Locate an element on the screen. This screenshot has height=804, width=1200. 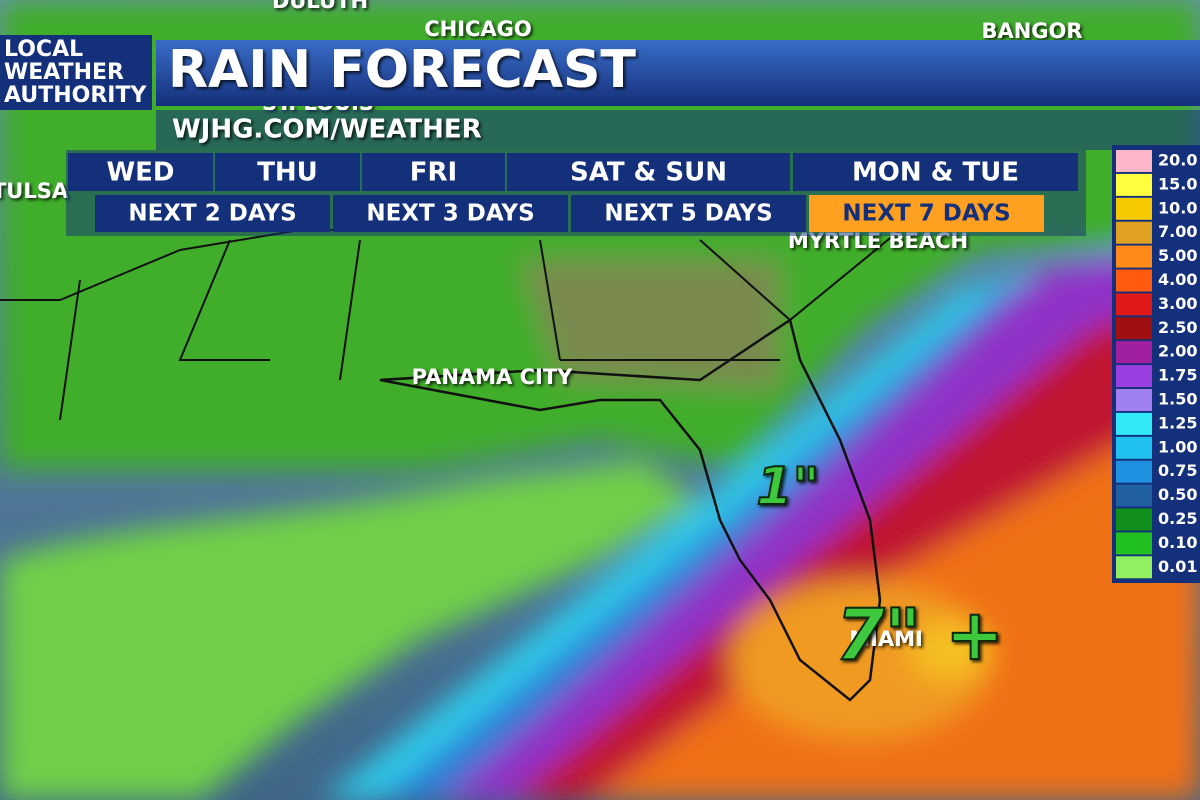
legend-label: 7.00 is located at coordinates (1177, 231).